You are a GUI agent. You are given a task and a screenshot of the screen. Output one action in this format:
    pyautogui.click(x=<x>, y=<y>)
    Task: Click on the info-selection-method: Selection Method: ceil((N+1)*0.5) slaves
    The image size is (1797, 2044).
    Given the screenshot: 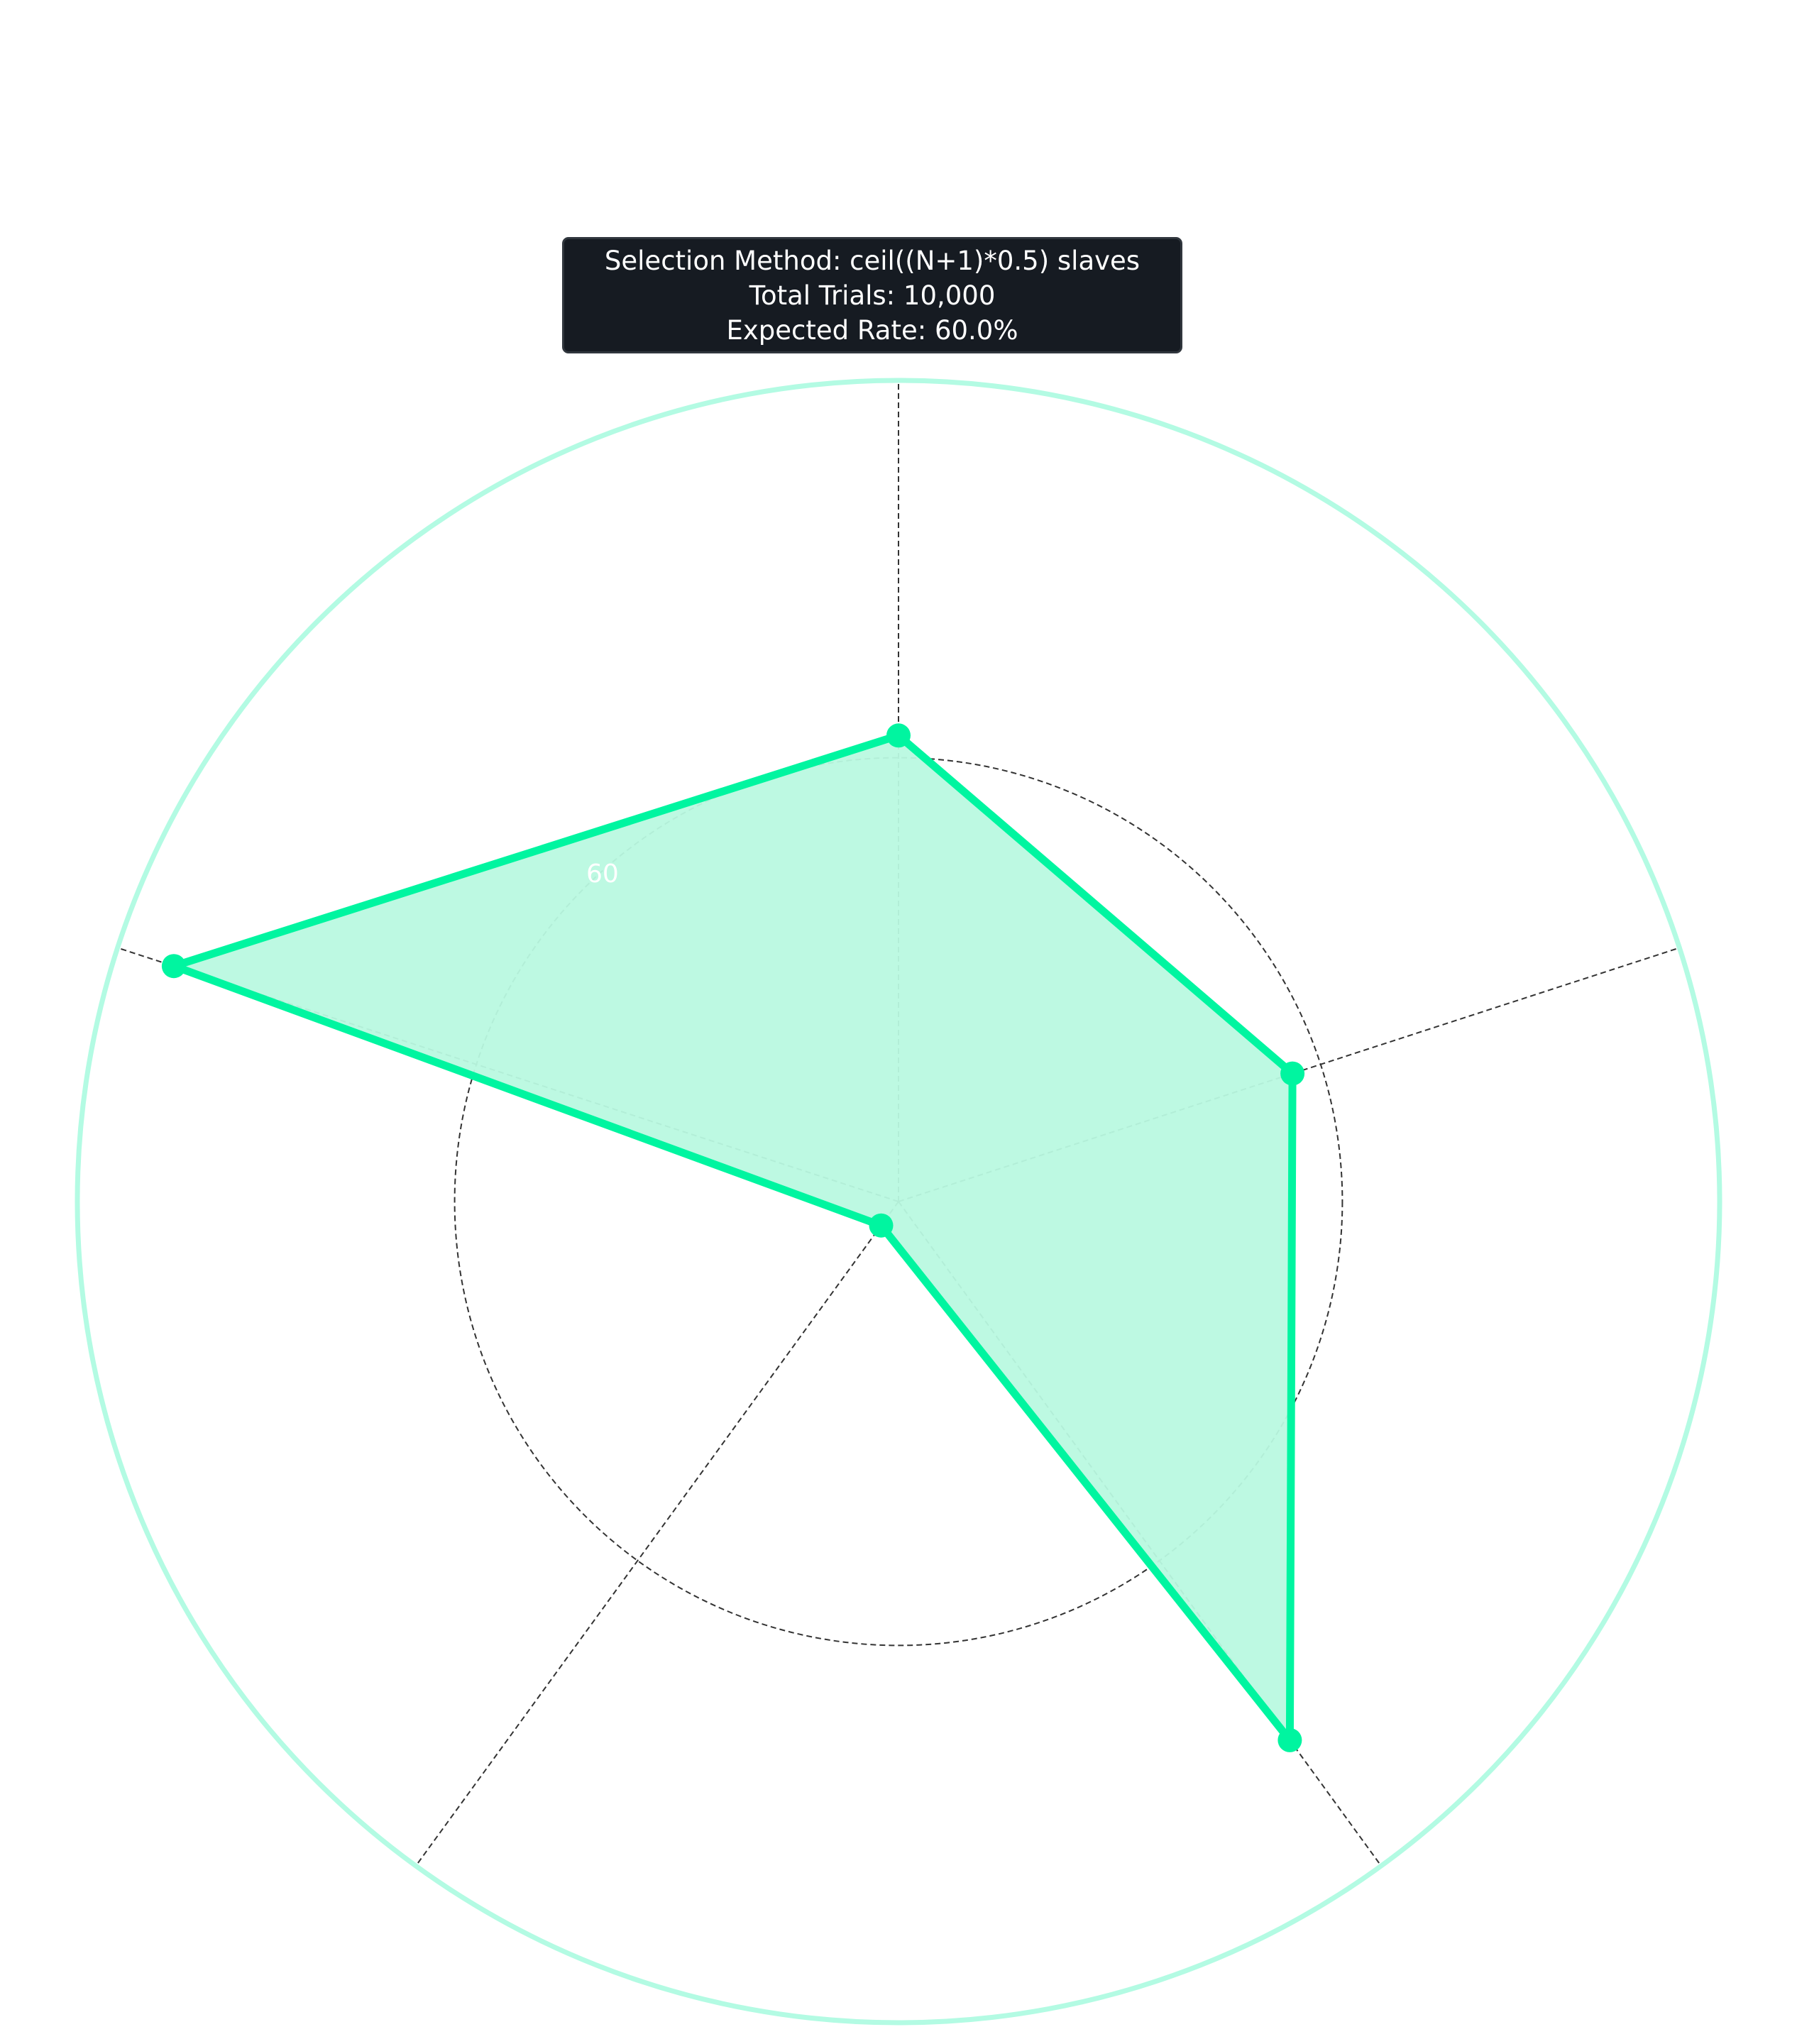 What is the action you would take?
    pyautogui.click(x=872, y=261)
    